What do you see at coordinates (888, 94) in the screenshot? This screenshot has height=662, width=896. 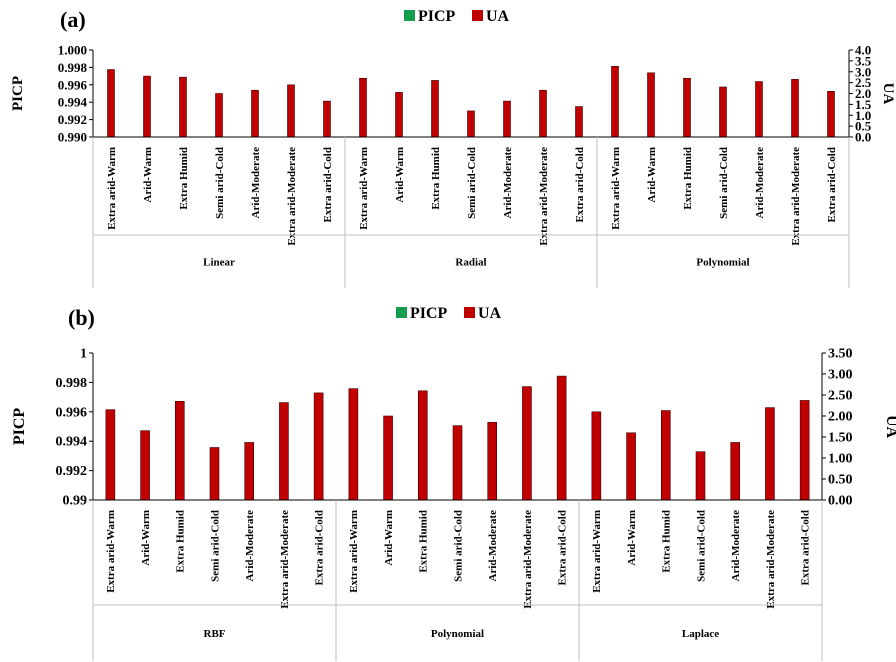 I see `y2-axis-title: UA` at bounding box center [888, 94].